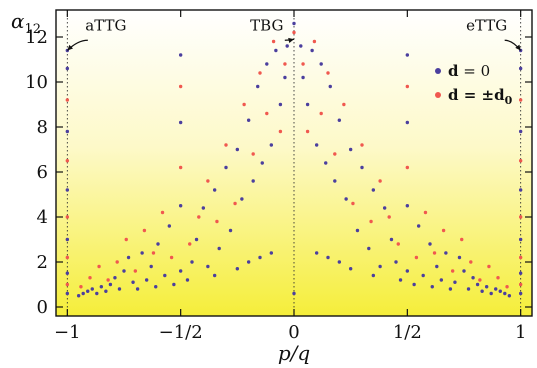 Image resolution: width=537 pixels, height=368 pixels. What do you see at coordinates (291, 40) in the screenshot?
I see `annotation-arrowhead` at bounding box center [291, 40].